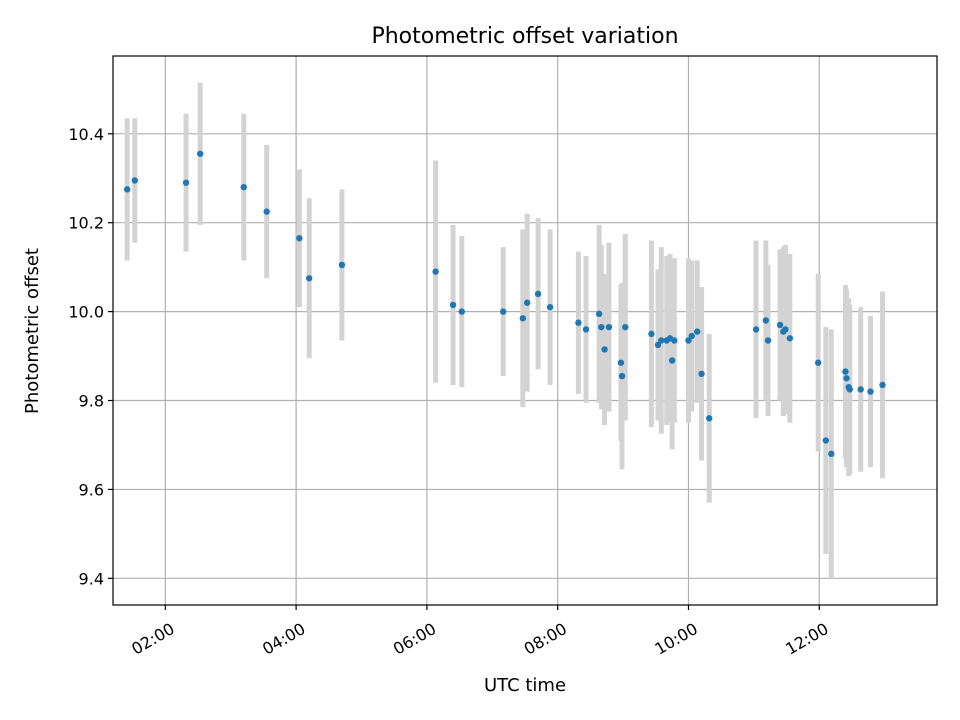  What do you see at coordinates (524, 36) in the screenshot?
I see `chart-title: Photometric offset variation` at bounding box center [524, 36].